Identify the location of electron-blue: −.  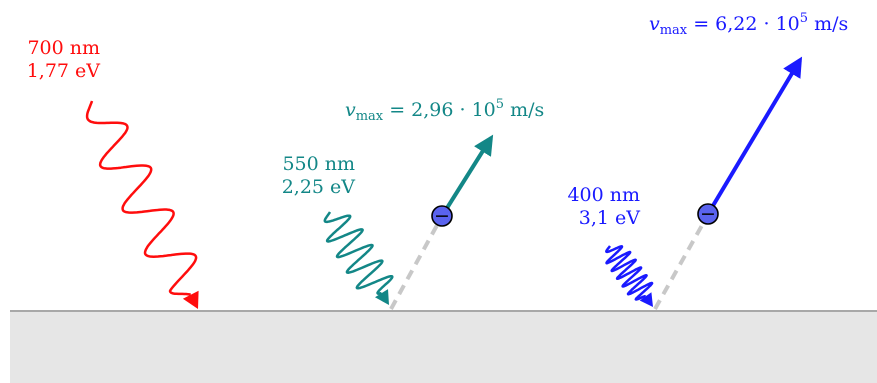
(708, 214).